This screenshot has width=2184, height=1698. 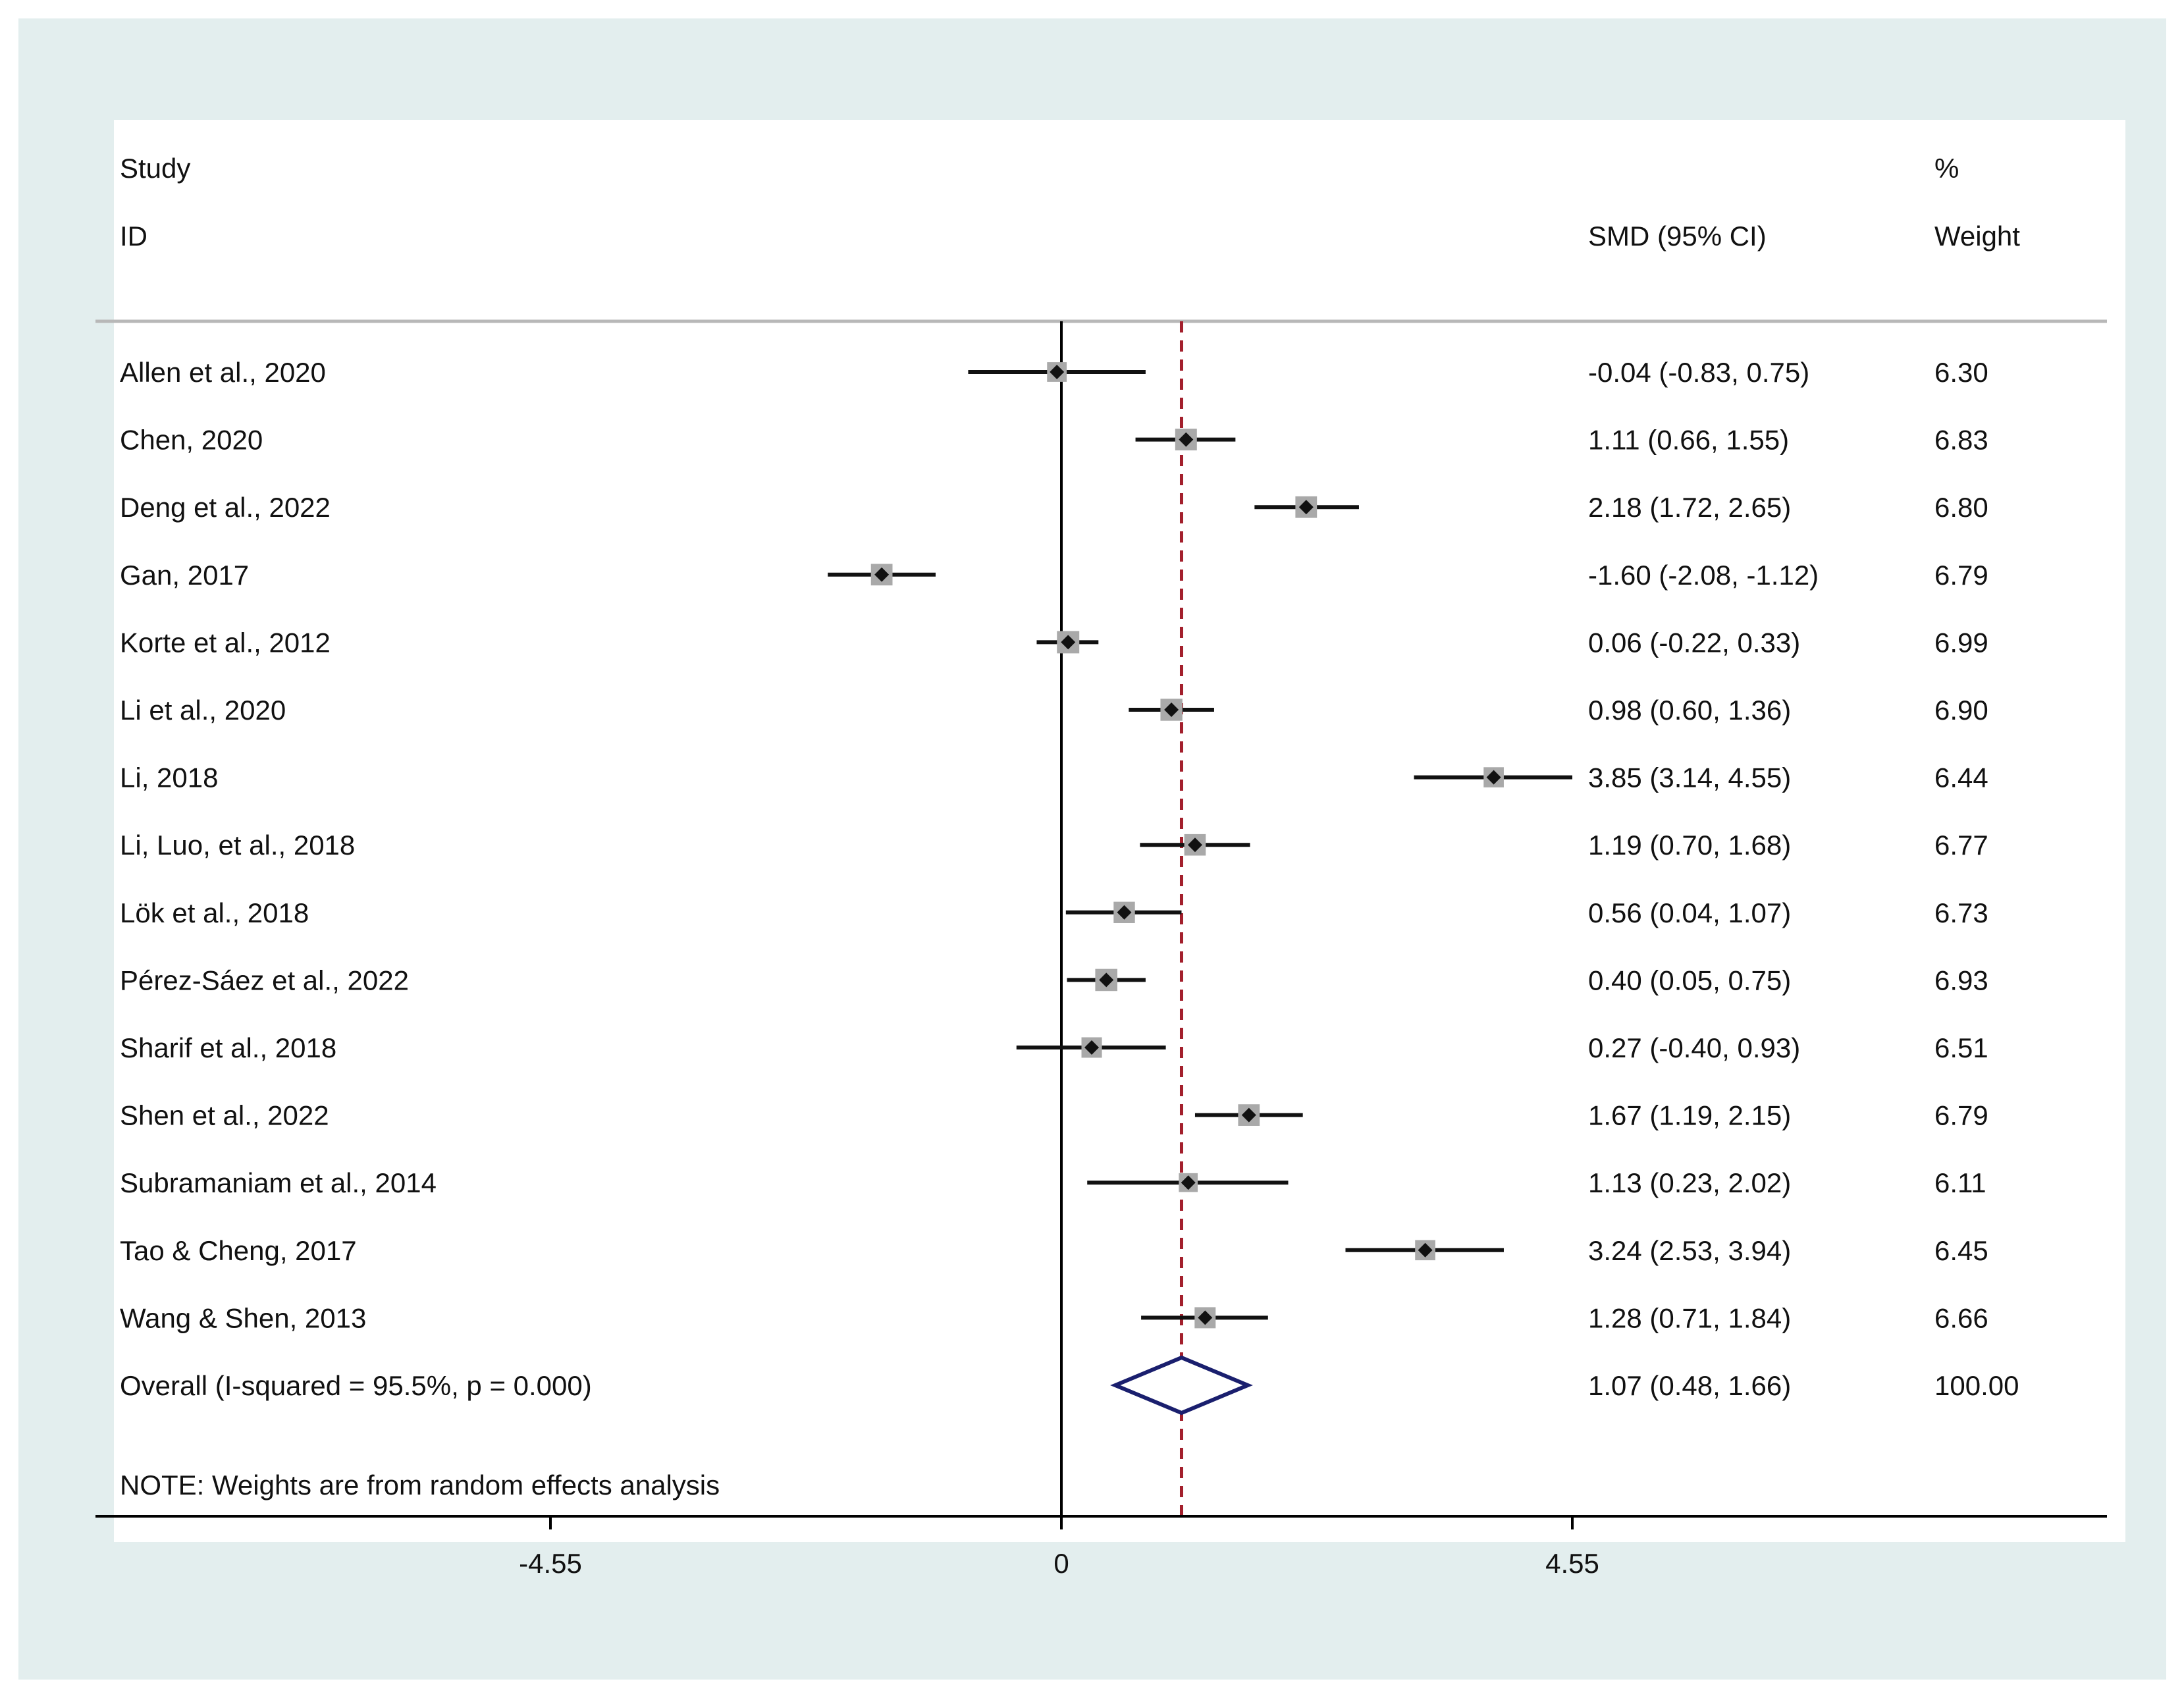 What do you see at coordinates (1677, 236) in the screenshot?
I see `header-effect-label: SMD (95% CI)` at bounding box center [1677, 236].